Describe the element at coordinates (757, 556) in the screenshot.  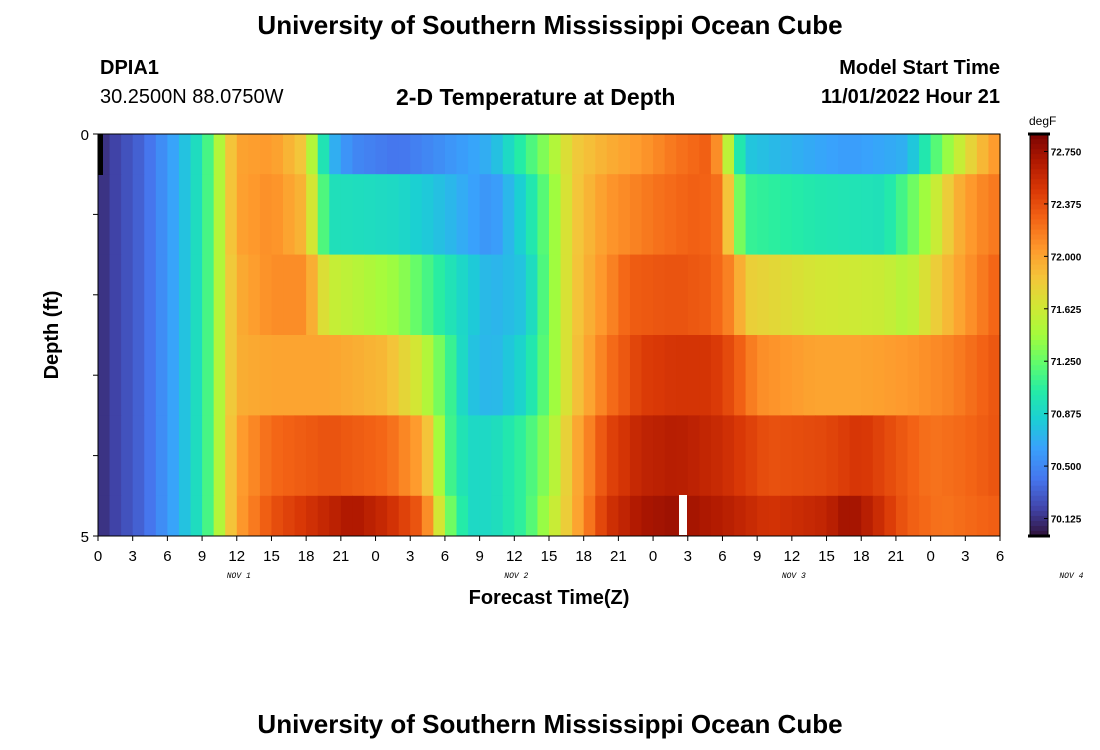
I see `x-tick-label: 9` at that location.